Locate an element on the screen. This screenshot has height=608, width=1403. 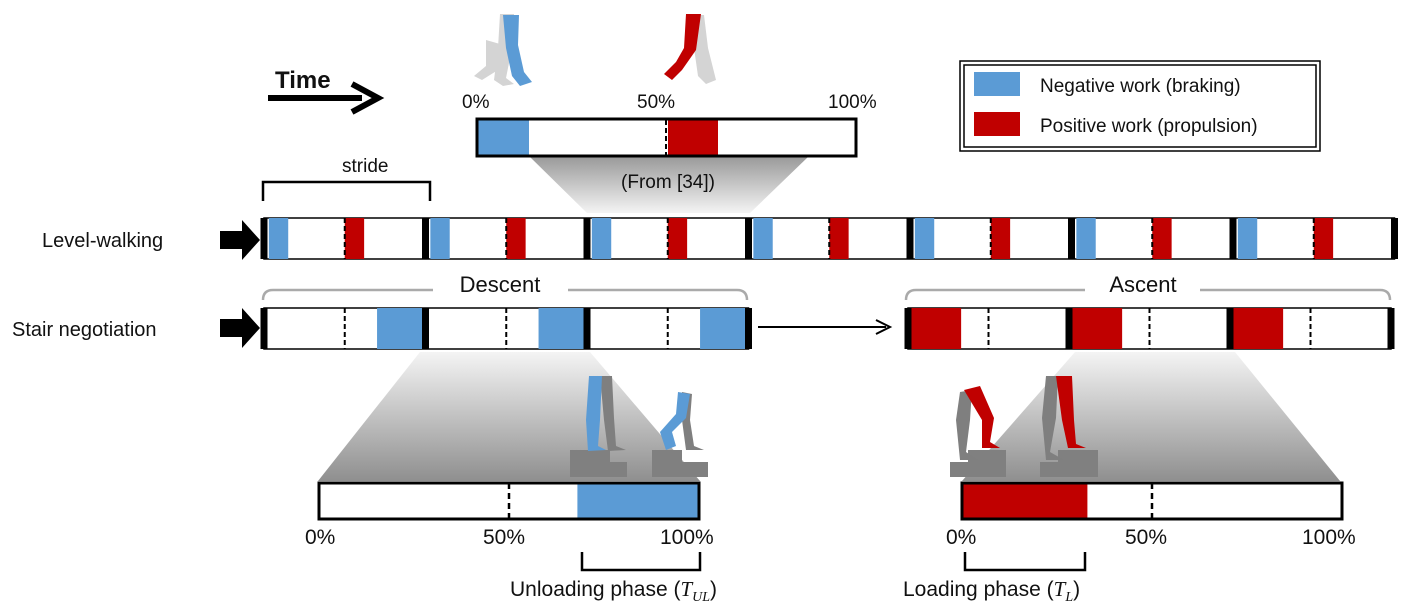
top-zoom-bar: 0% 50% 100% (From [34]) is located at coordinates (669, 142).